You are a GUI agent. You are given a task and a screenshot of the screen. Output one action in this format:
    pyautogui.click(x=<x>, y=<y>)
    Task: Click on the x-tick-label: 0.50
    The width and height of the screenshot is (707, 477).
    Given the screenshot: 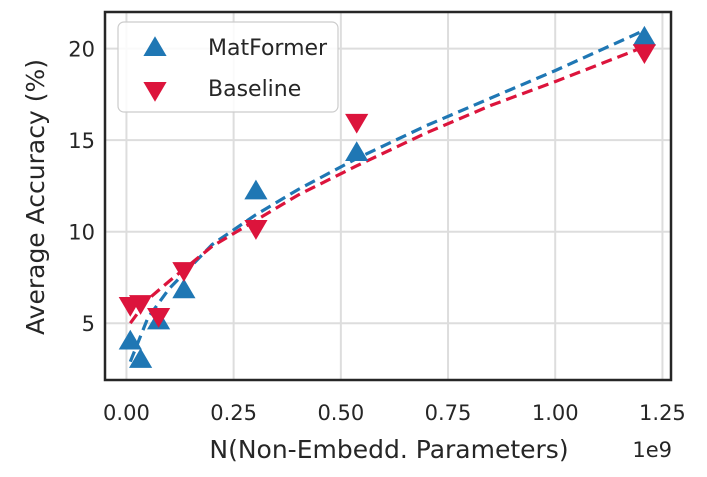 What is the action you would take?
    pyautogui.click(x=340, y=413)
    